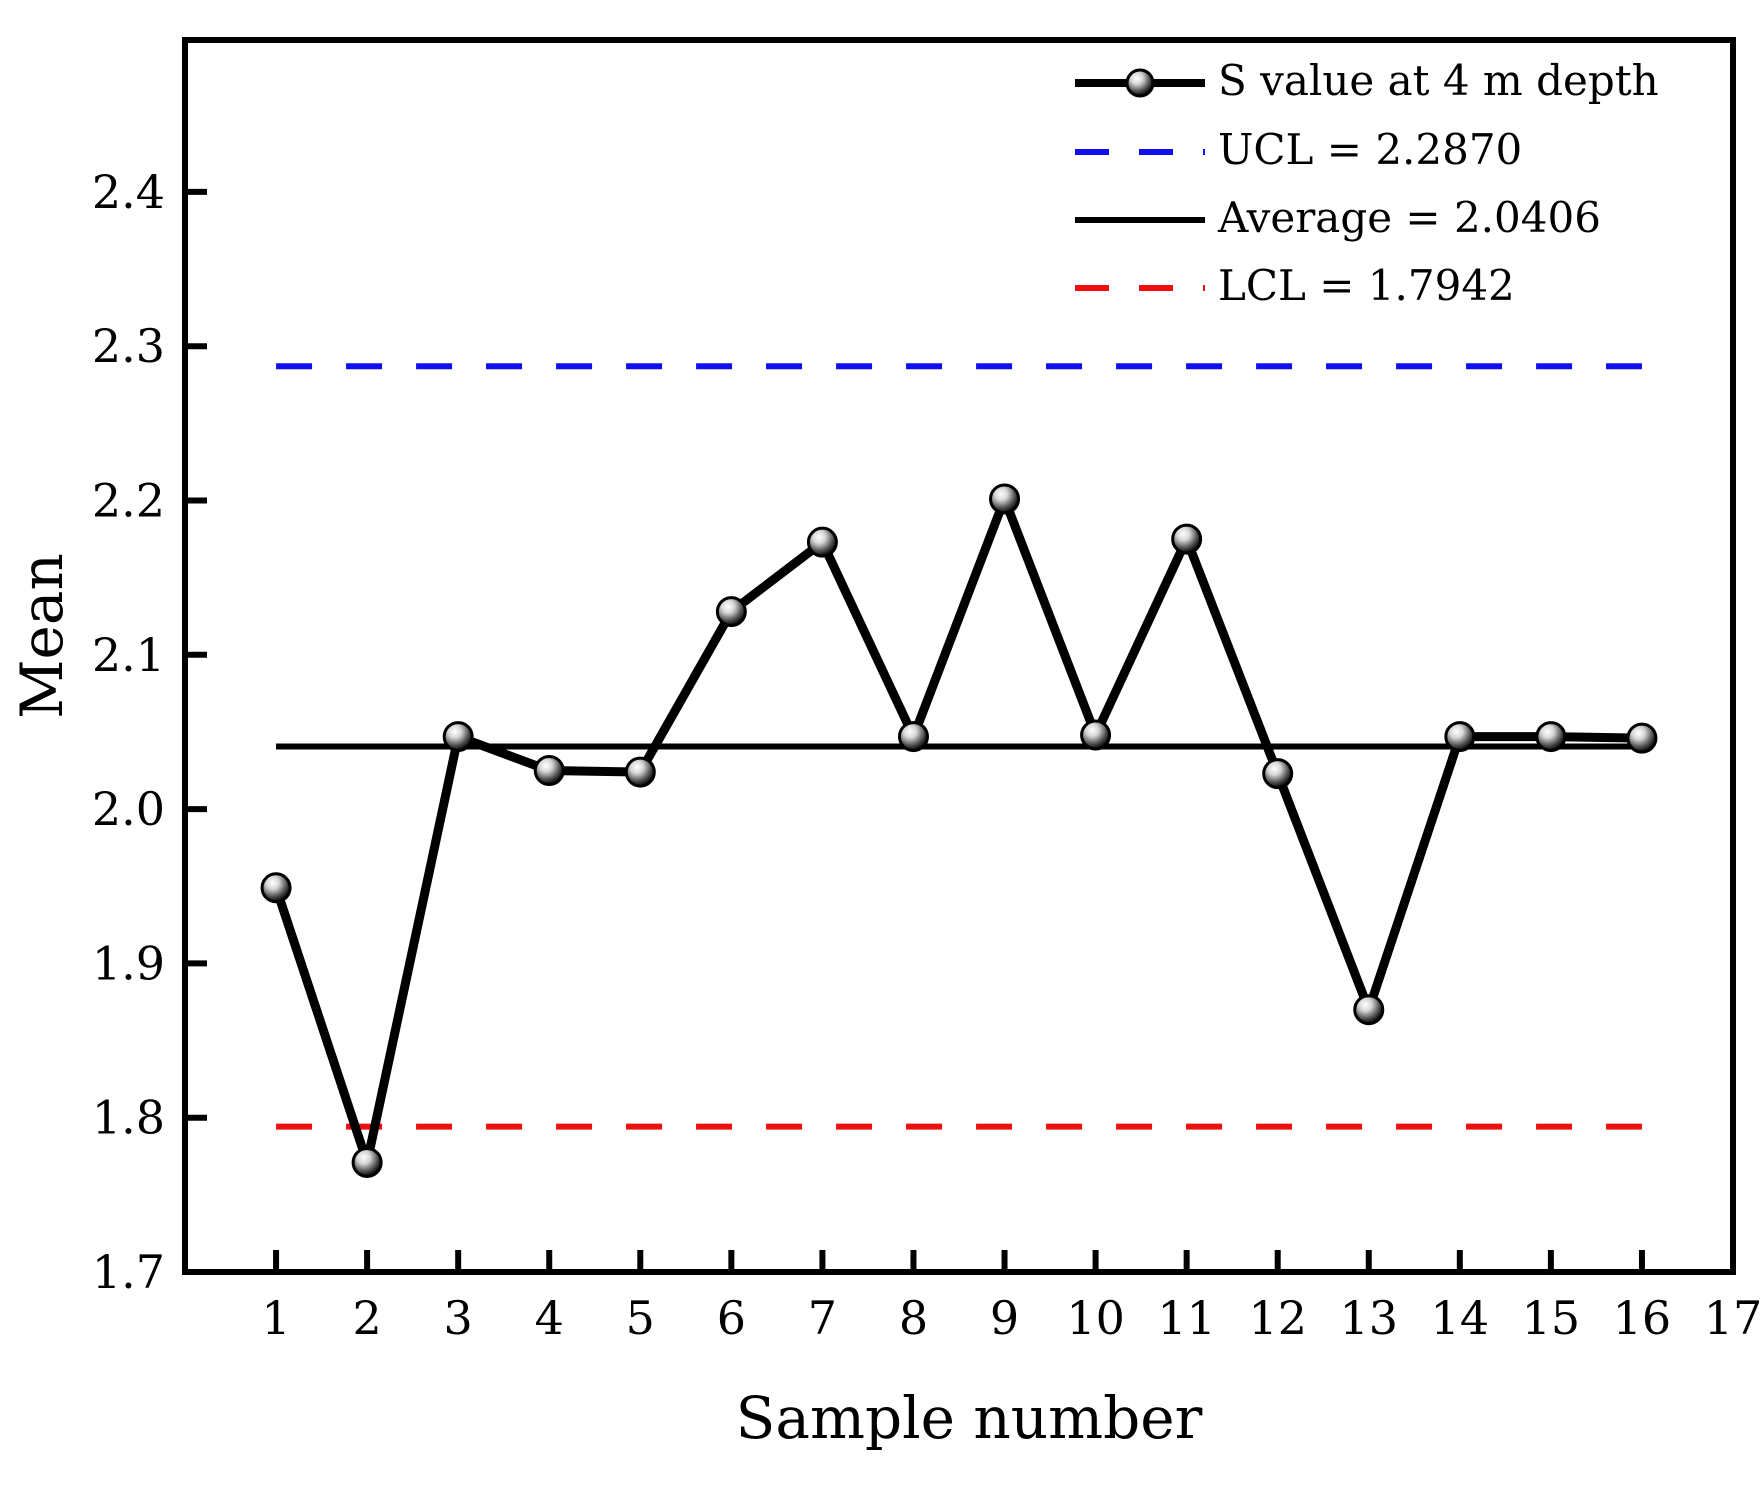 Image resolution: width=1760 pixels, height=1487 pixels. I want to click on x-tick-label-1: 1, so click(275, 1318).